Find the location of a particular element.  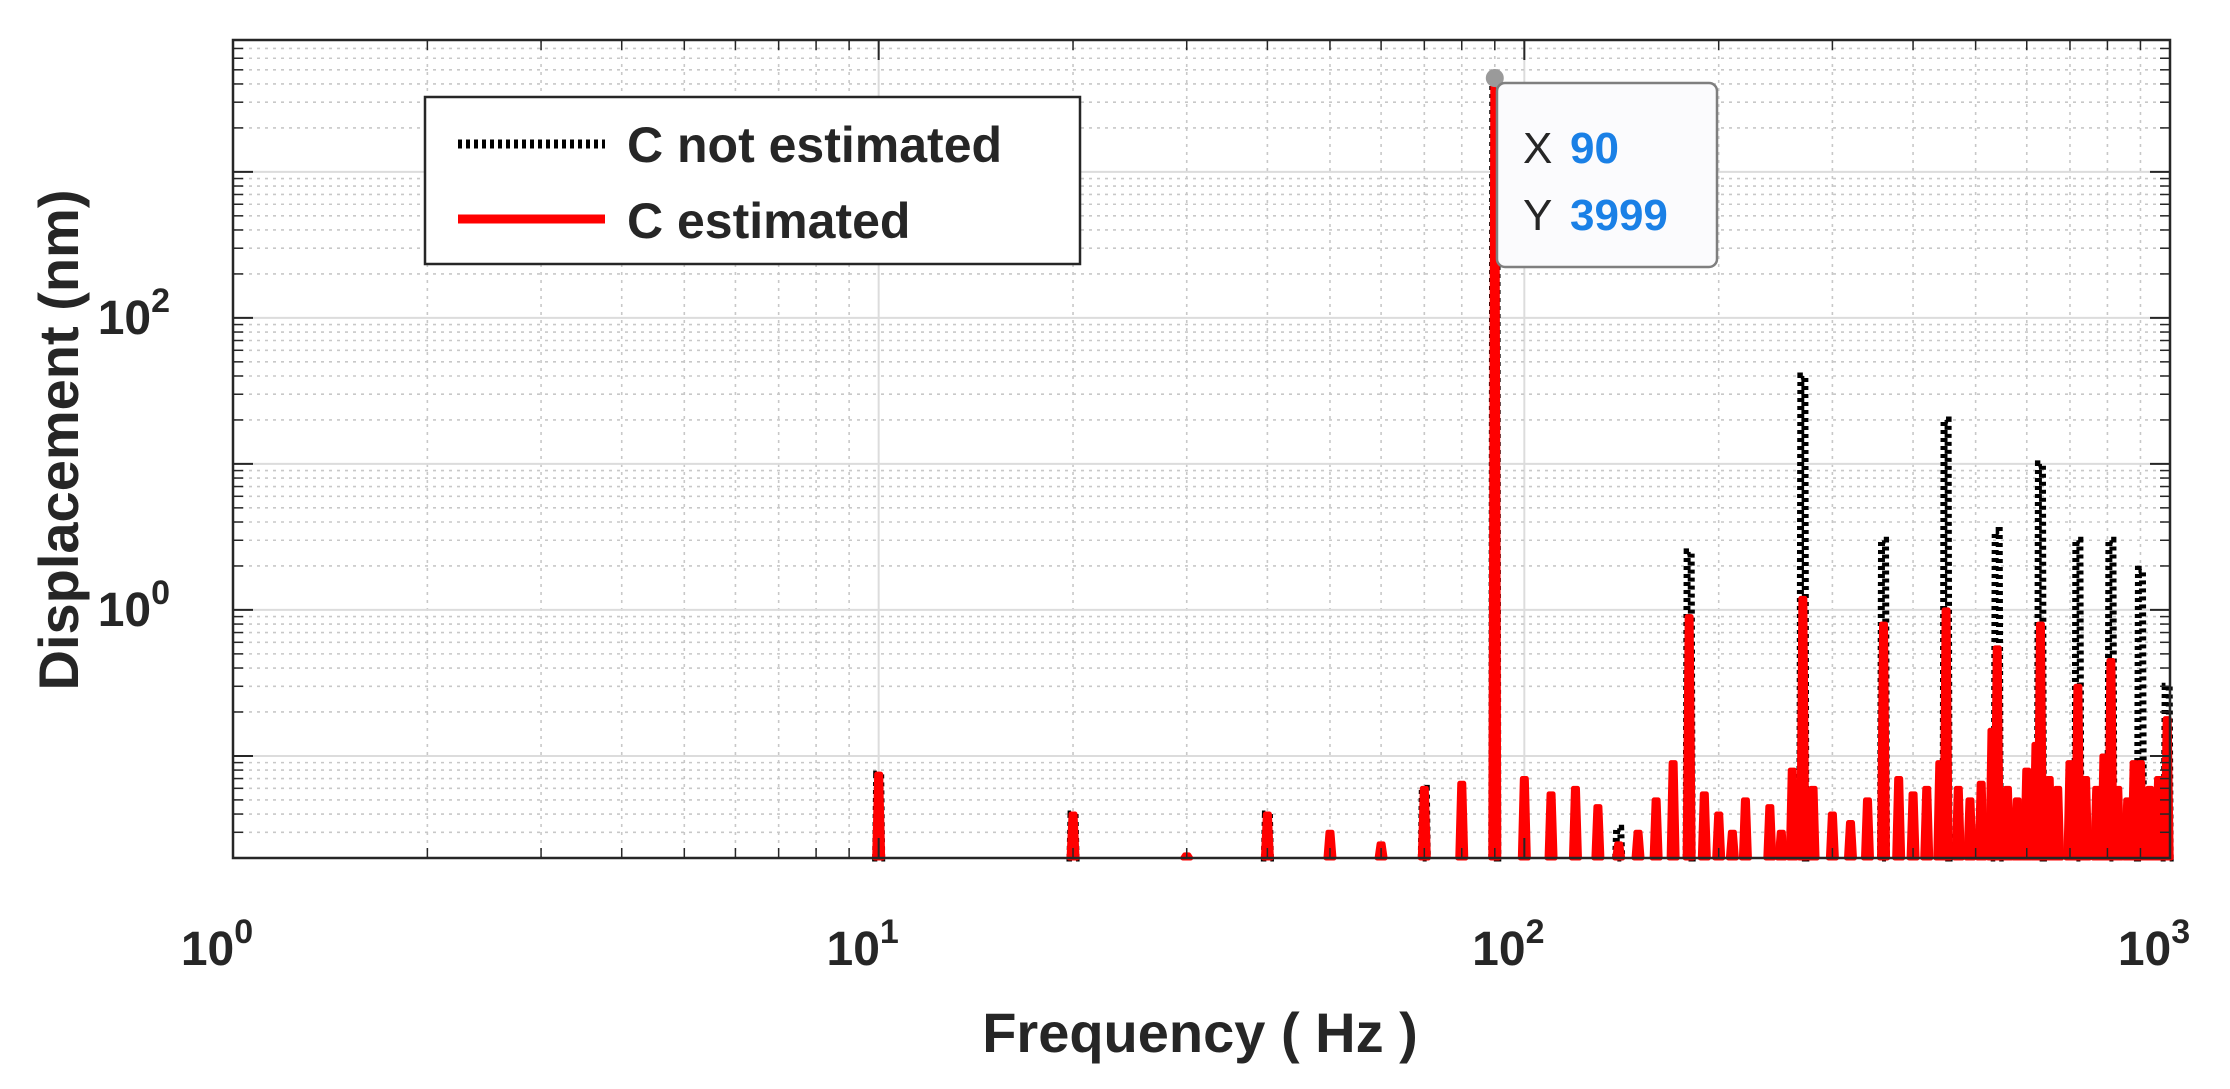

legend-box is located at coordinates (752, 180).